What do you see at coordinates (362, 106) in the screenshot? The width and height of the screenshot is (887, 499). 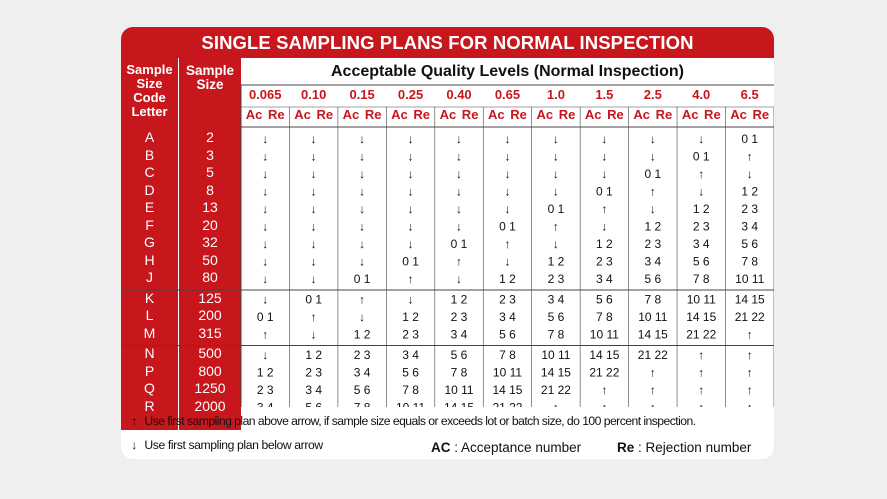 I see `aql-column-header: 0.15 Ac Re` at bounding box center [362, 106].